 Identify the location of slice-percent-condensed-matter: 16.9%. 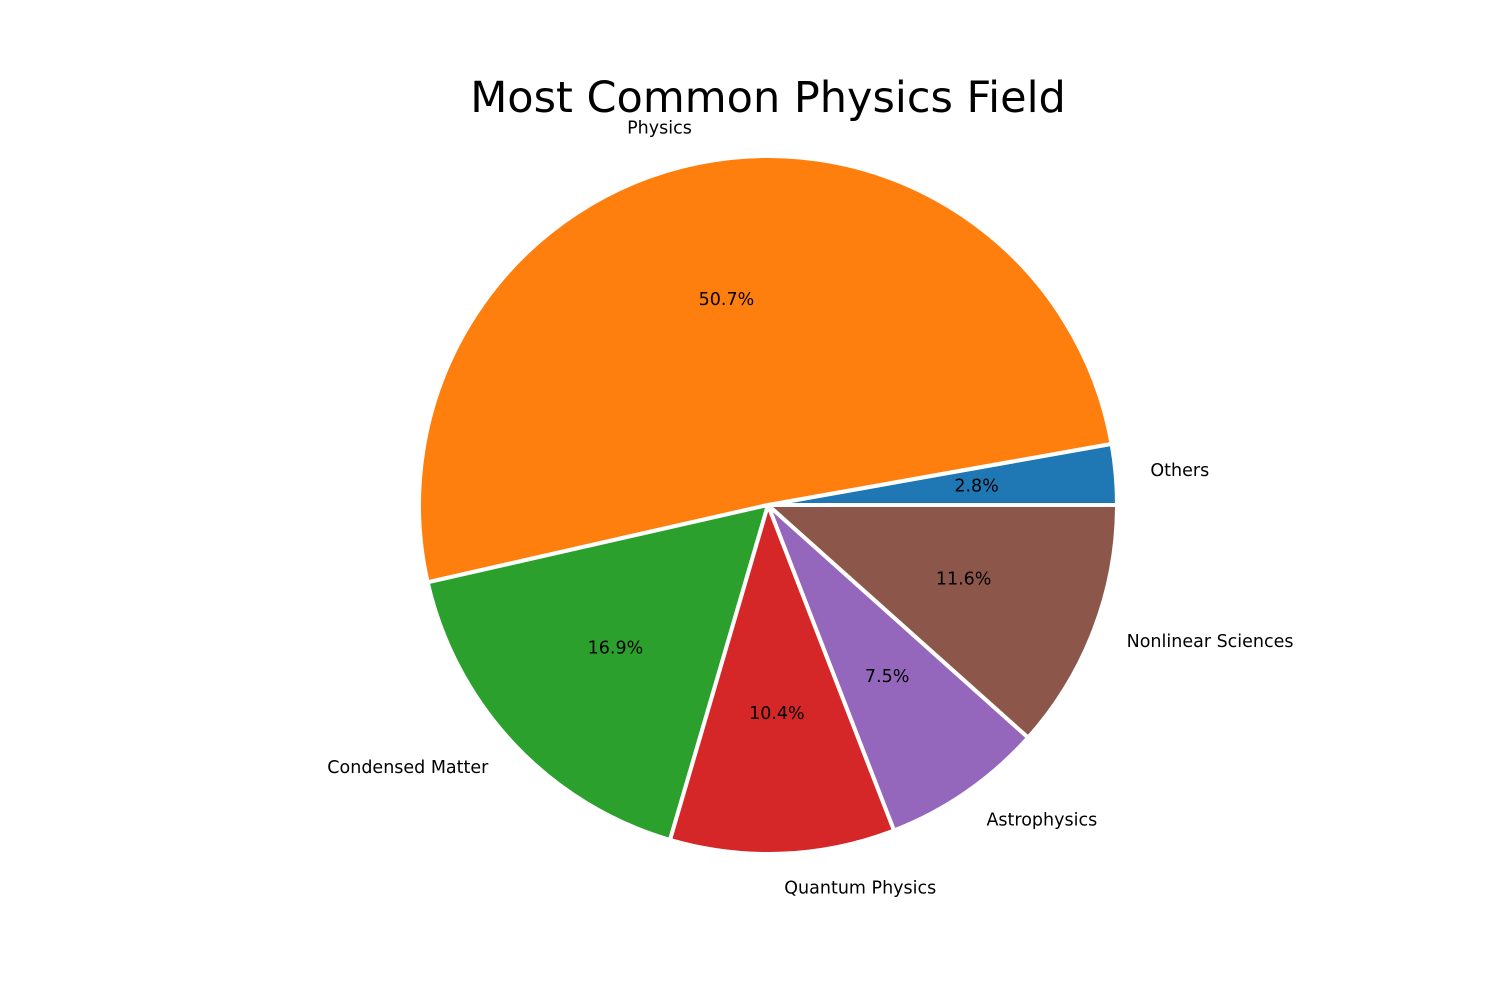
(616, 648).